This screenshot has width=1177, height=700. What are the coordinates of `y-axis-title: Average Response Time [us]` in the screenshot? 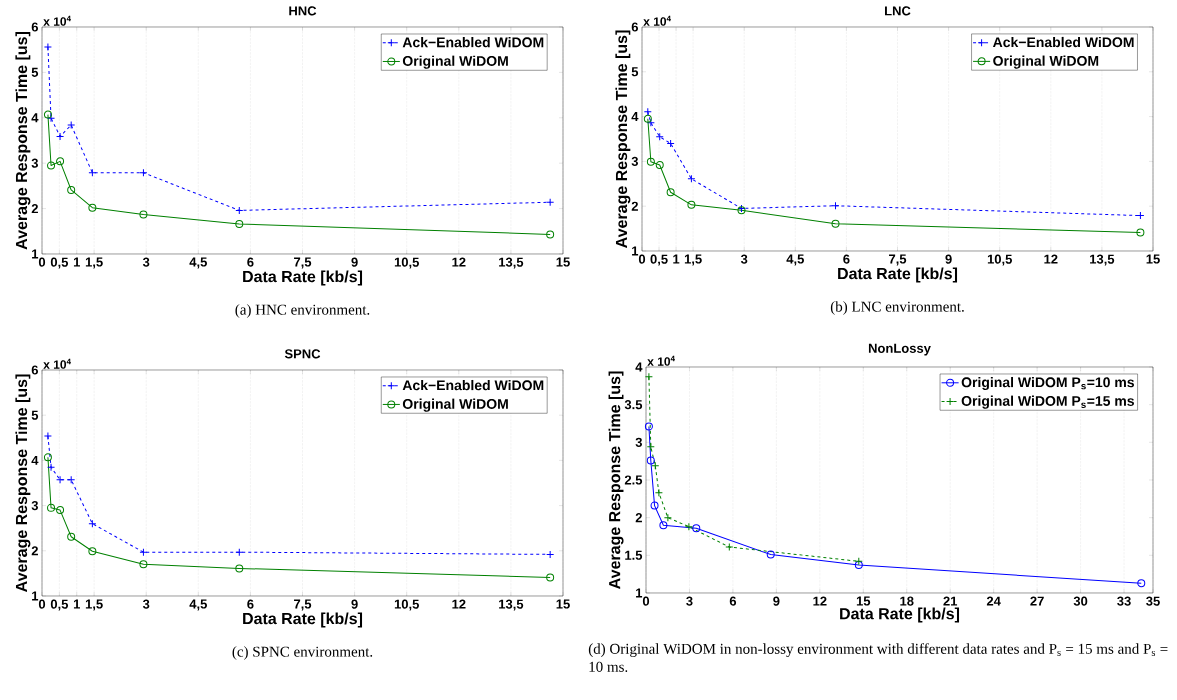 It's located at (23, 483).